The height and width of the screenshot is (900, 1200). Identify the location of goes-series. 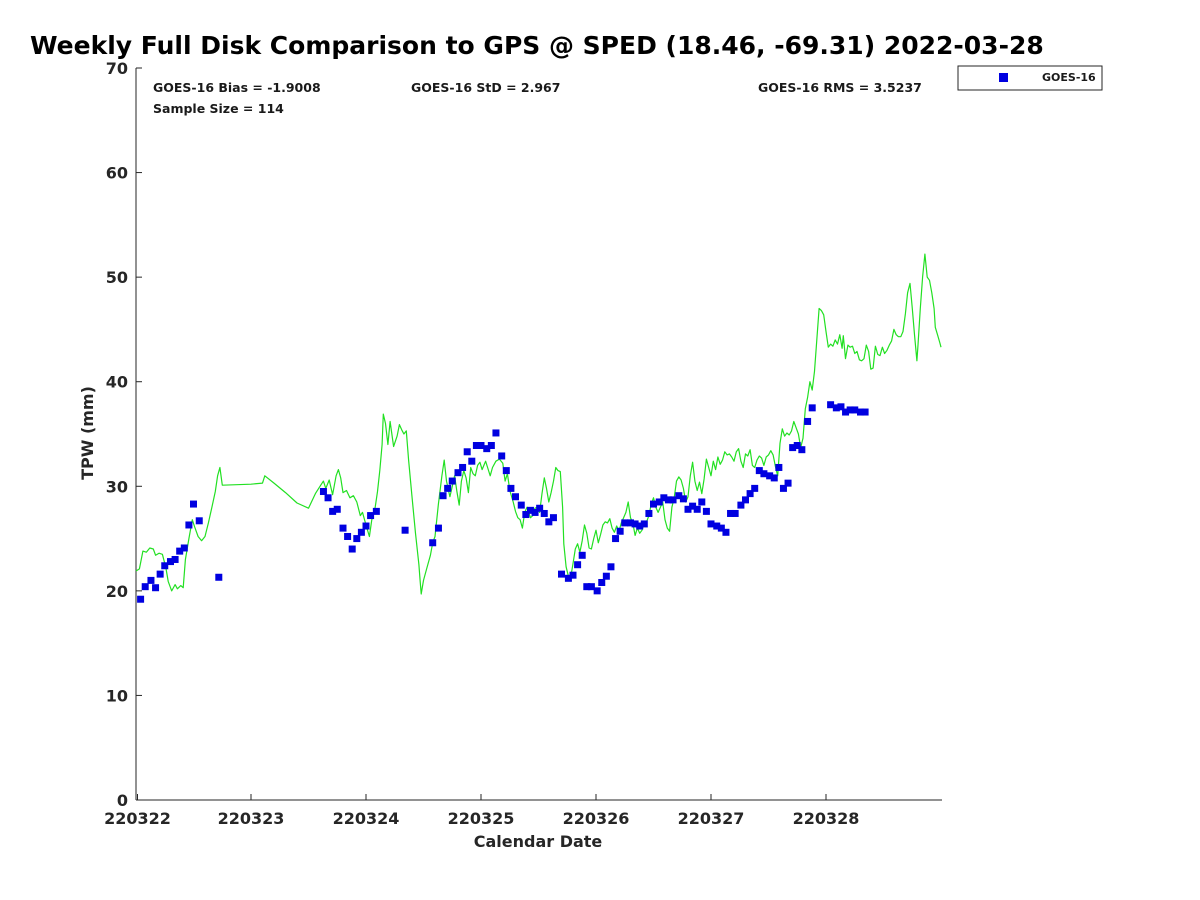
(503, 502).